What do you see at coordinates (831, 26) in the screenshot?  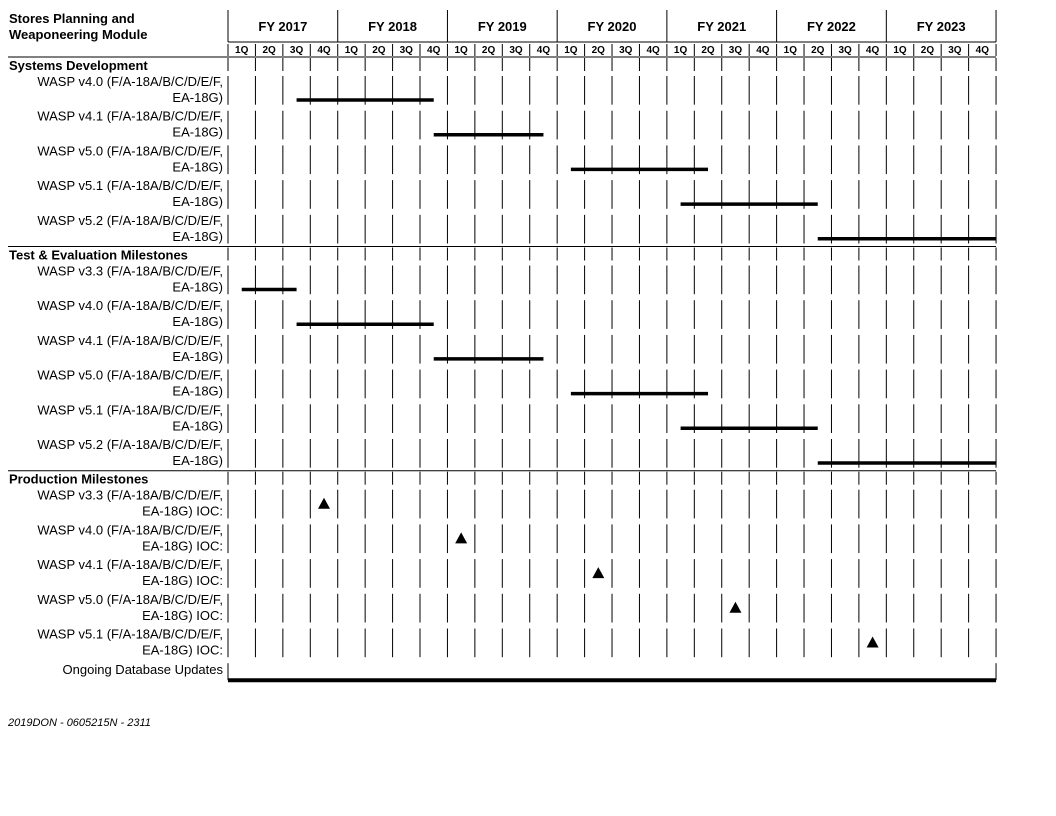 I see `fiscal-year-label: FY 2022` at bounding box center [831, 26].